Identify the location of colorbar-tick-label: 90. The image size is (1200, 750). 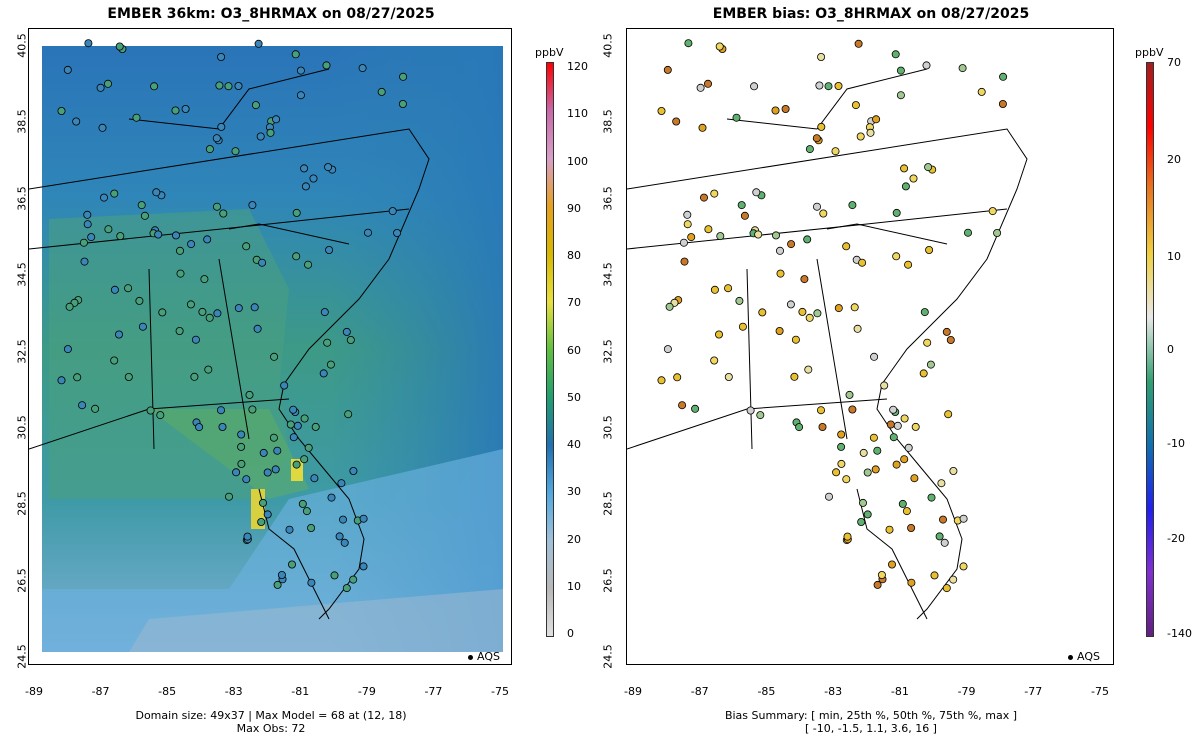
(574, 208).